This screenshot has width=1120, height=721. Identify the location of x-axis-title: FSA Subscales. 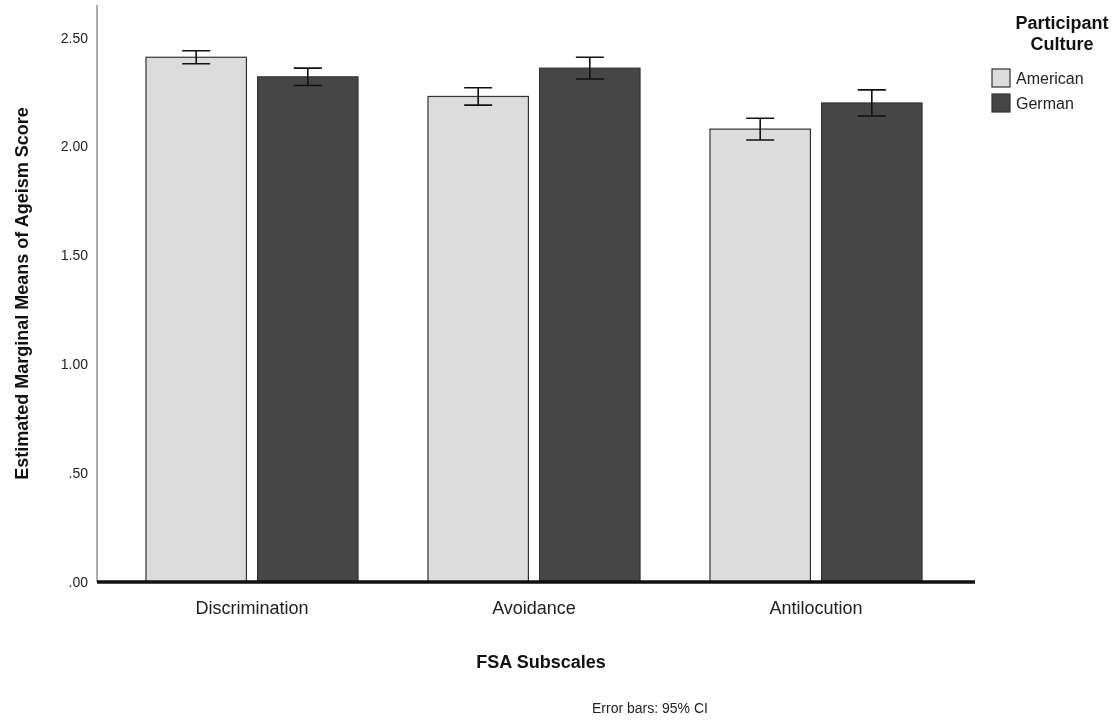
(541, 662).